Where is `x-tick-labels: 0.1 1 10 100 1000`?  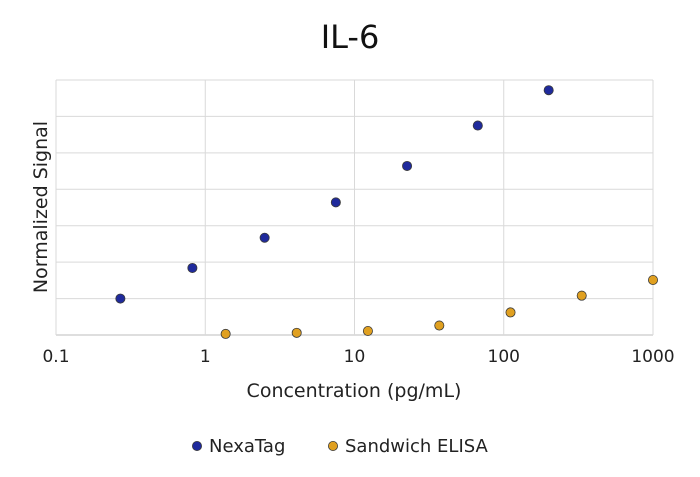 x-tick-labels: 0.1 1 10 100 1000 is located at coordinates (358, 357).